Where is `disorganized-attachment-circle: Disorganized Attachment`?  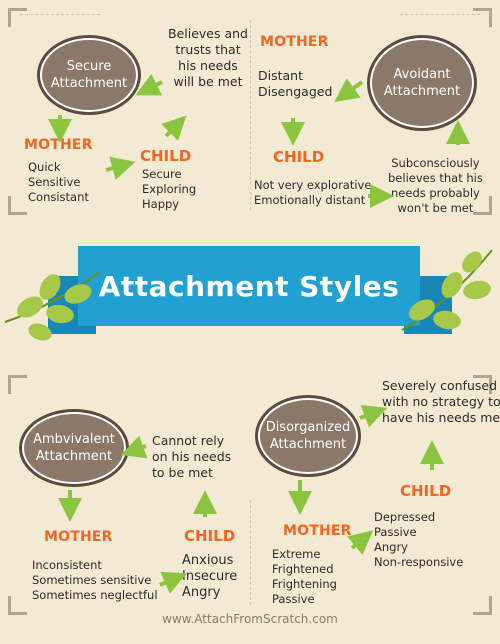
disorganized-attachment-circle: Disorganized Attachment is located at coordinates (308, 436).